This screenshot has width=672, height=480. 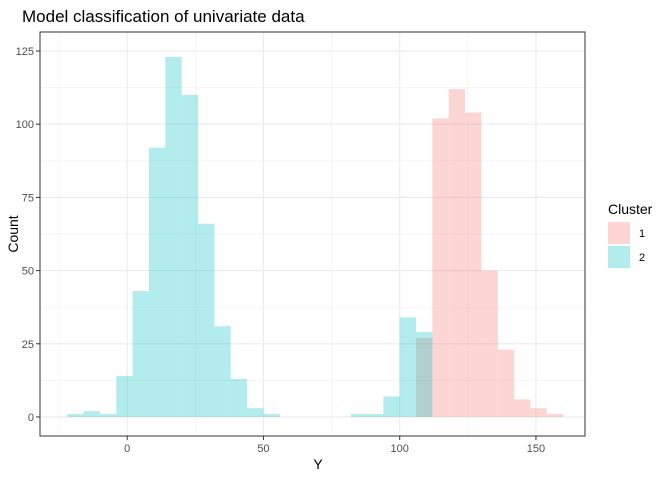 I want to click on y-tick-label: 25, so click(x=28, y=345).